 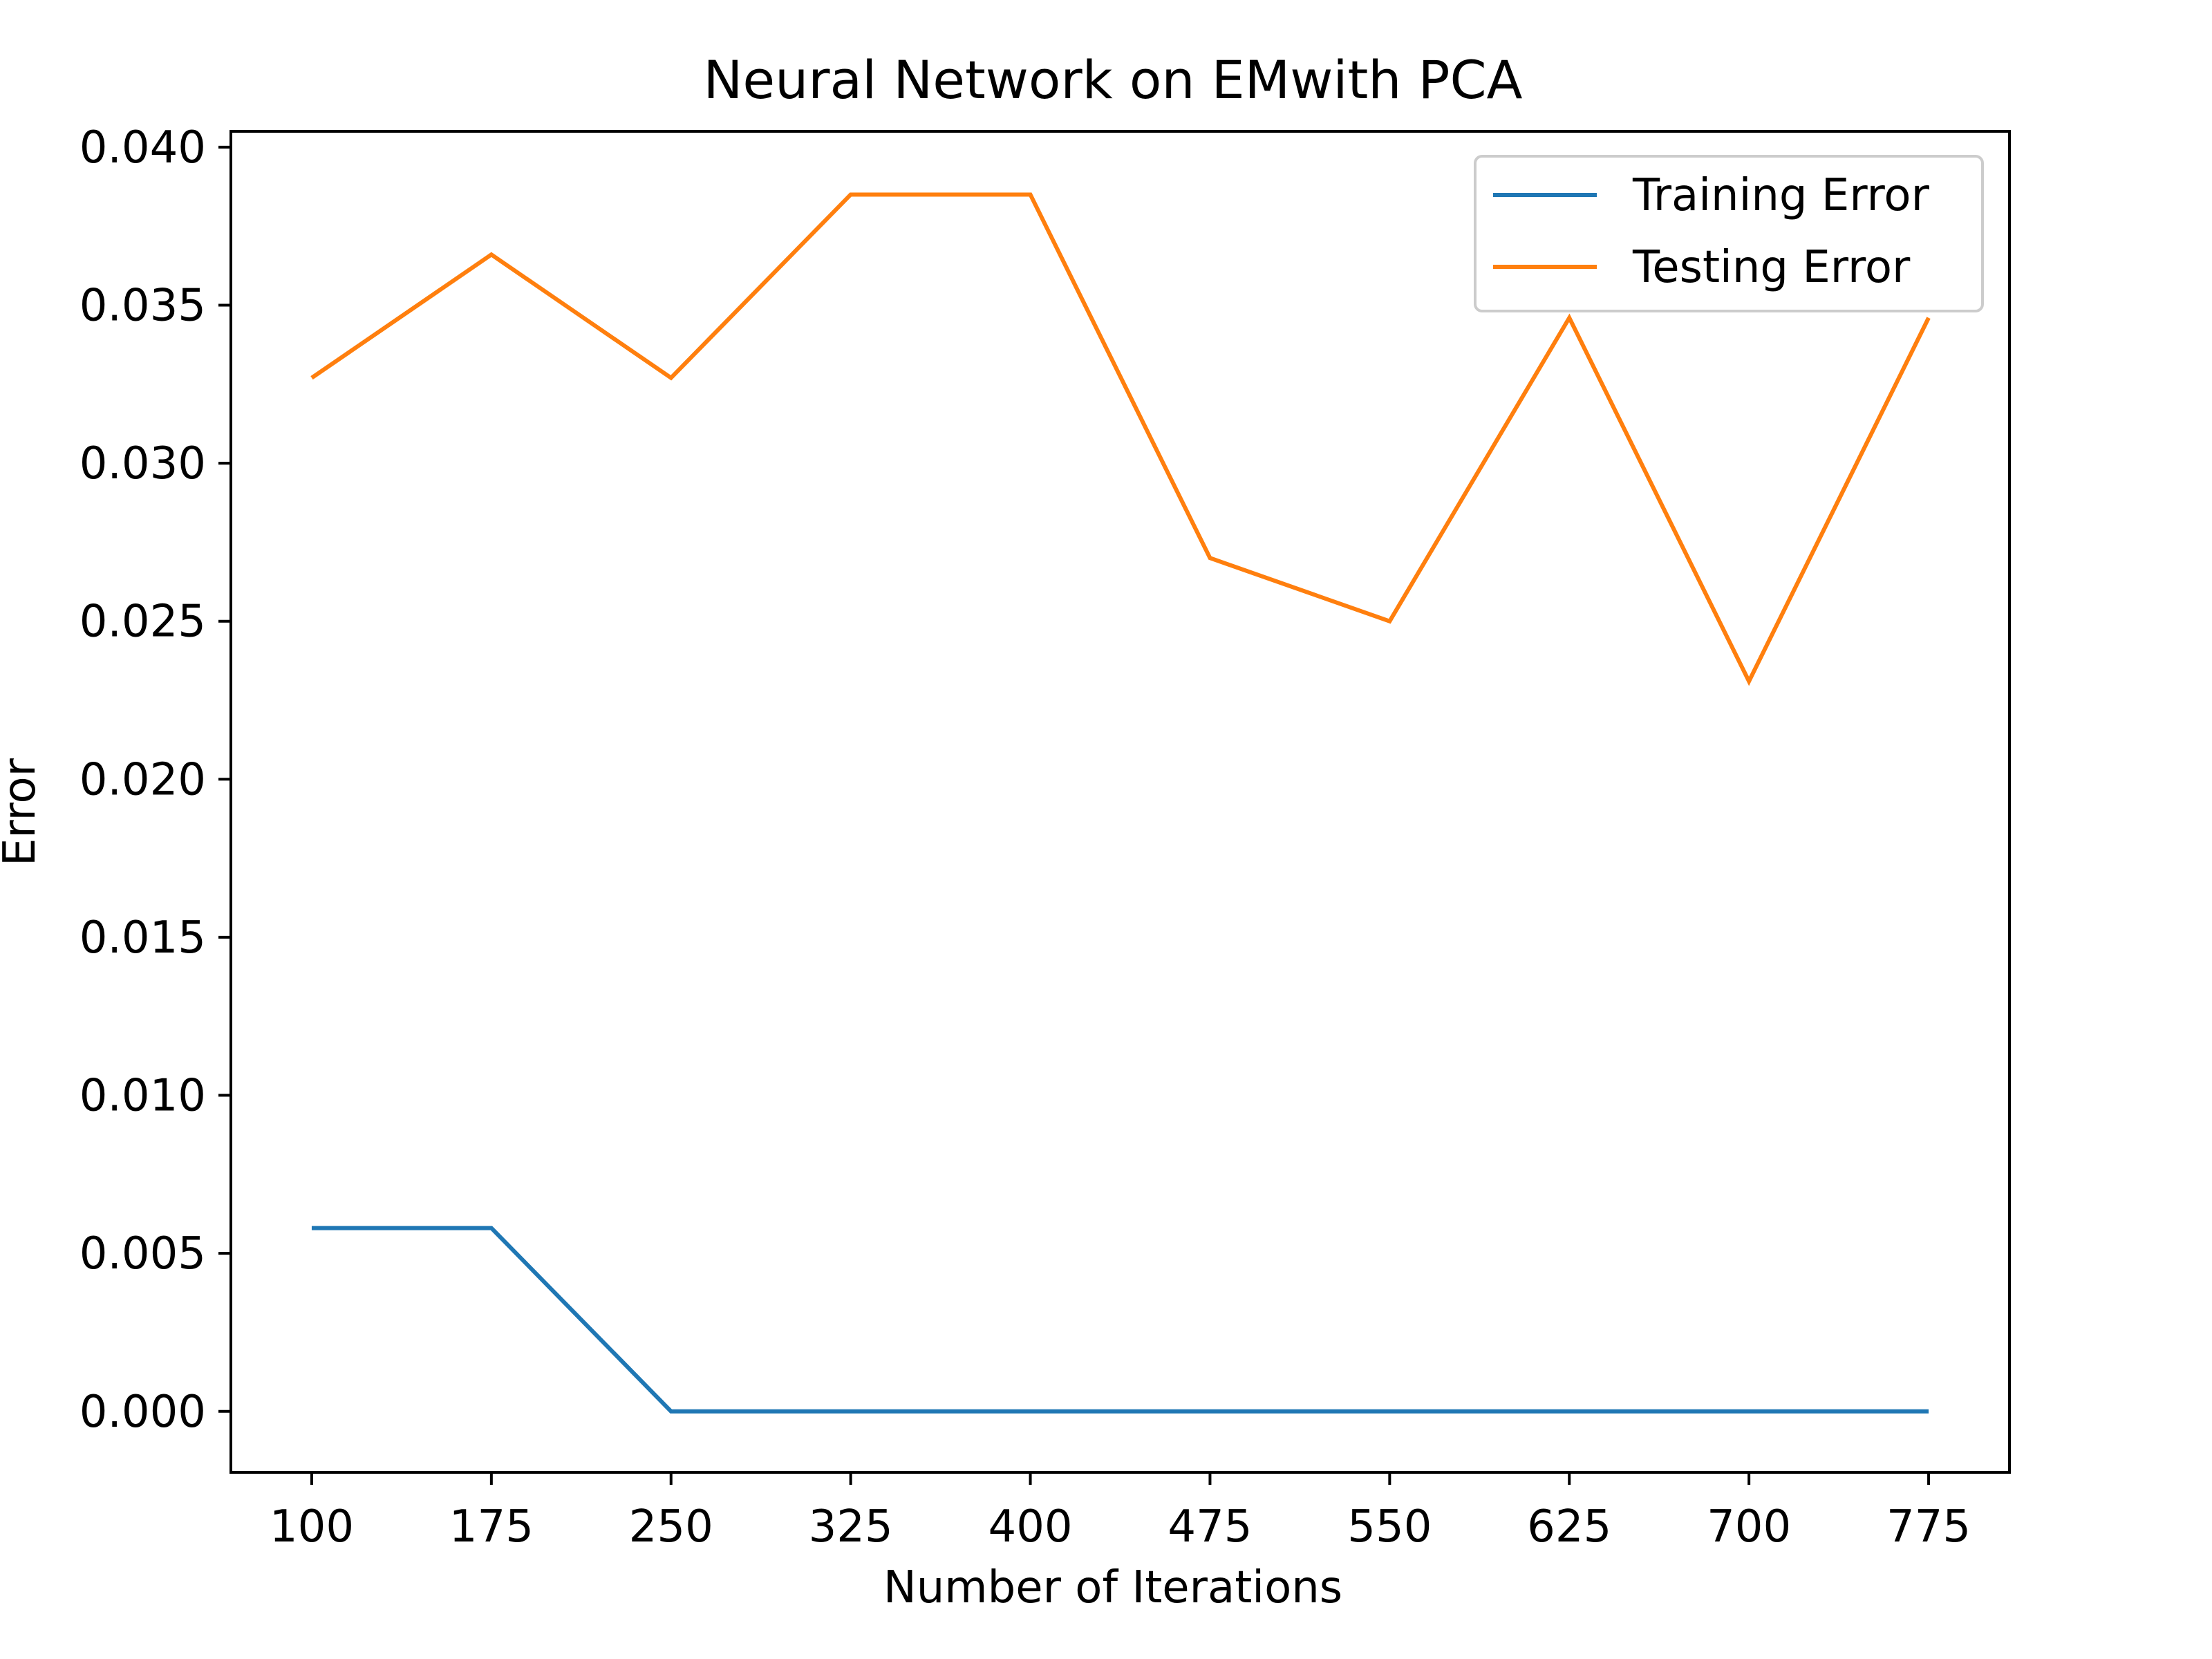 What do you see at coordinates (1749, 1527) in the screenshot?
I see `x-tick-label: 700` at bounding box center [1749, 1527].